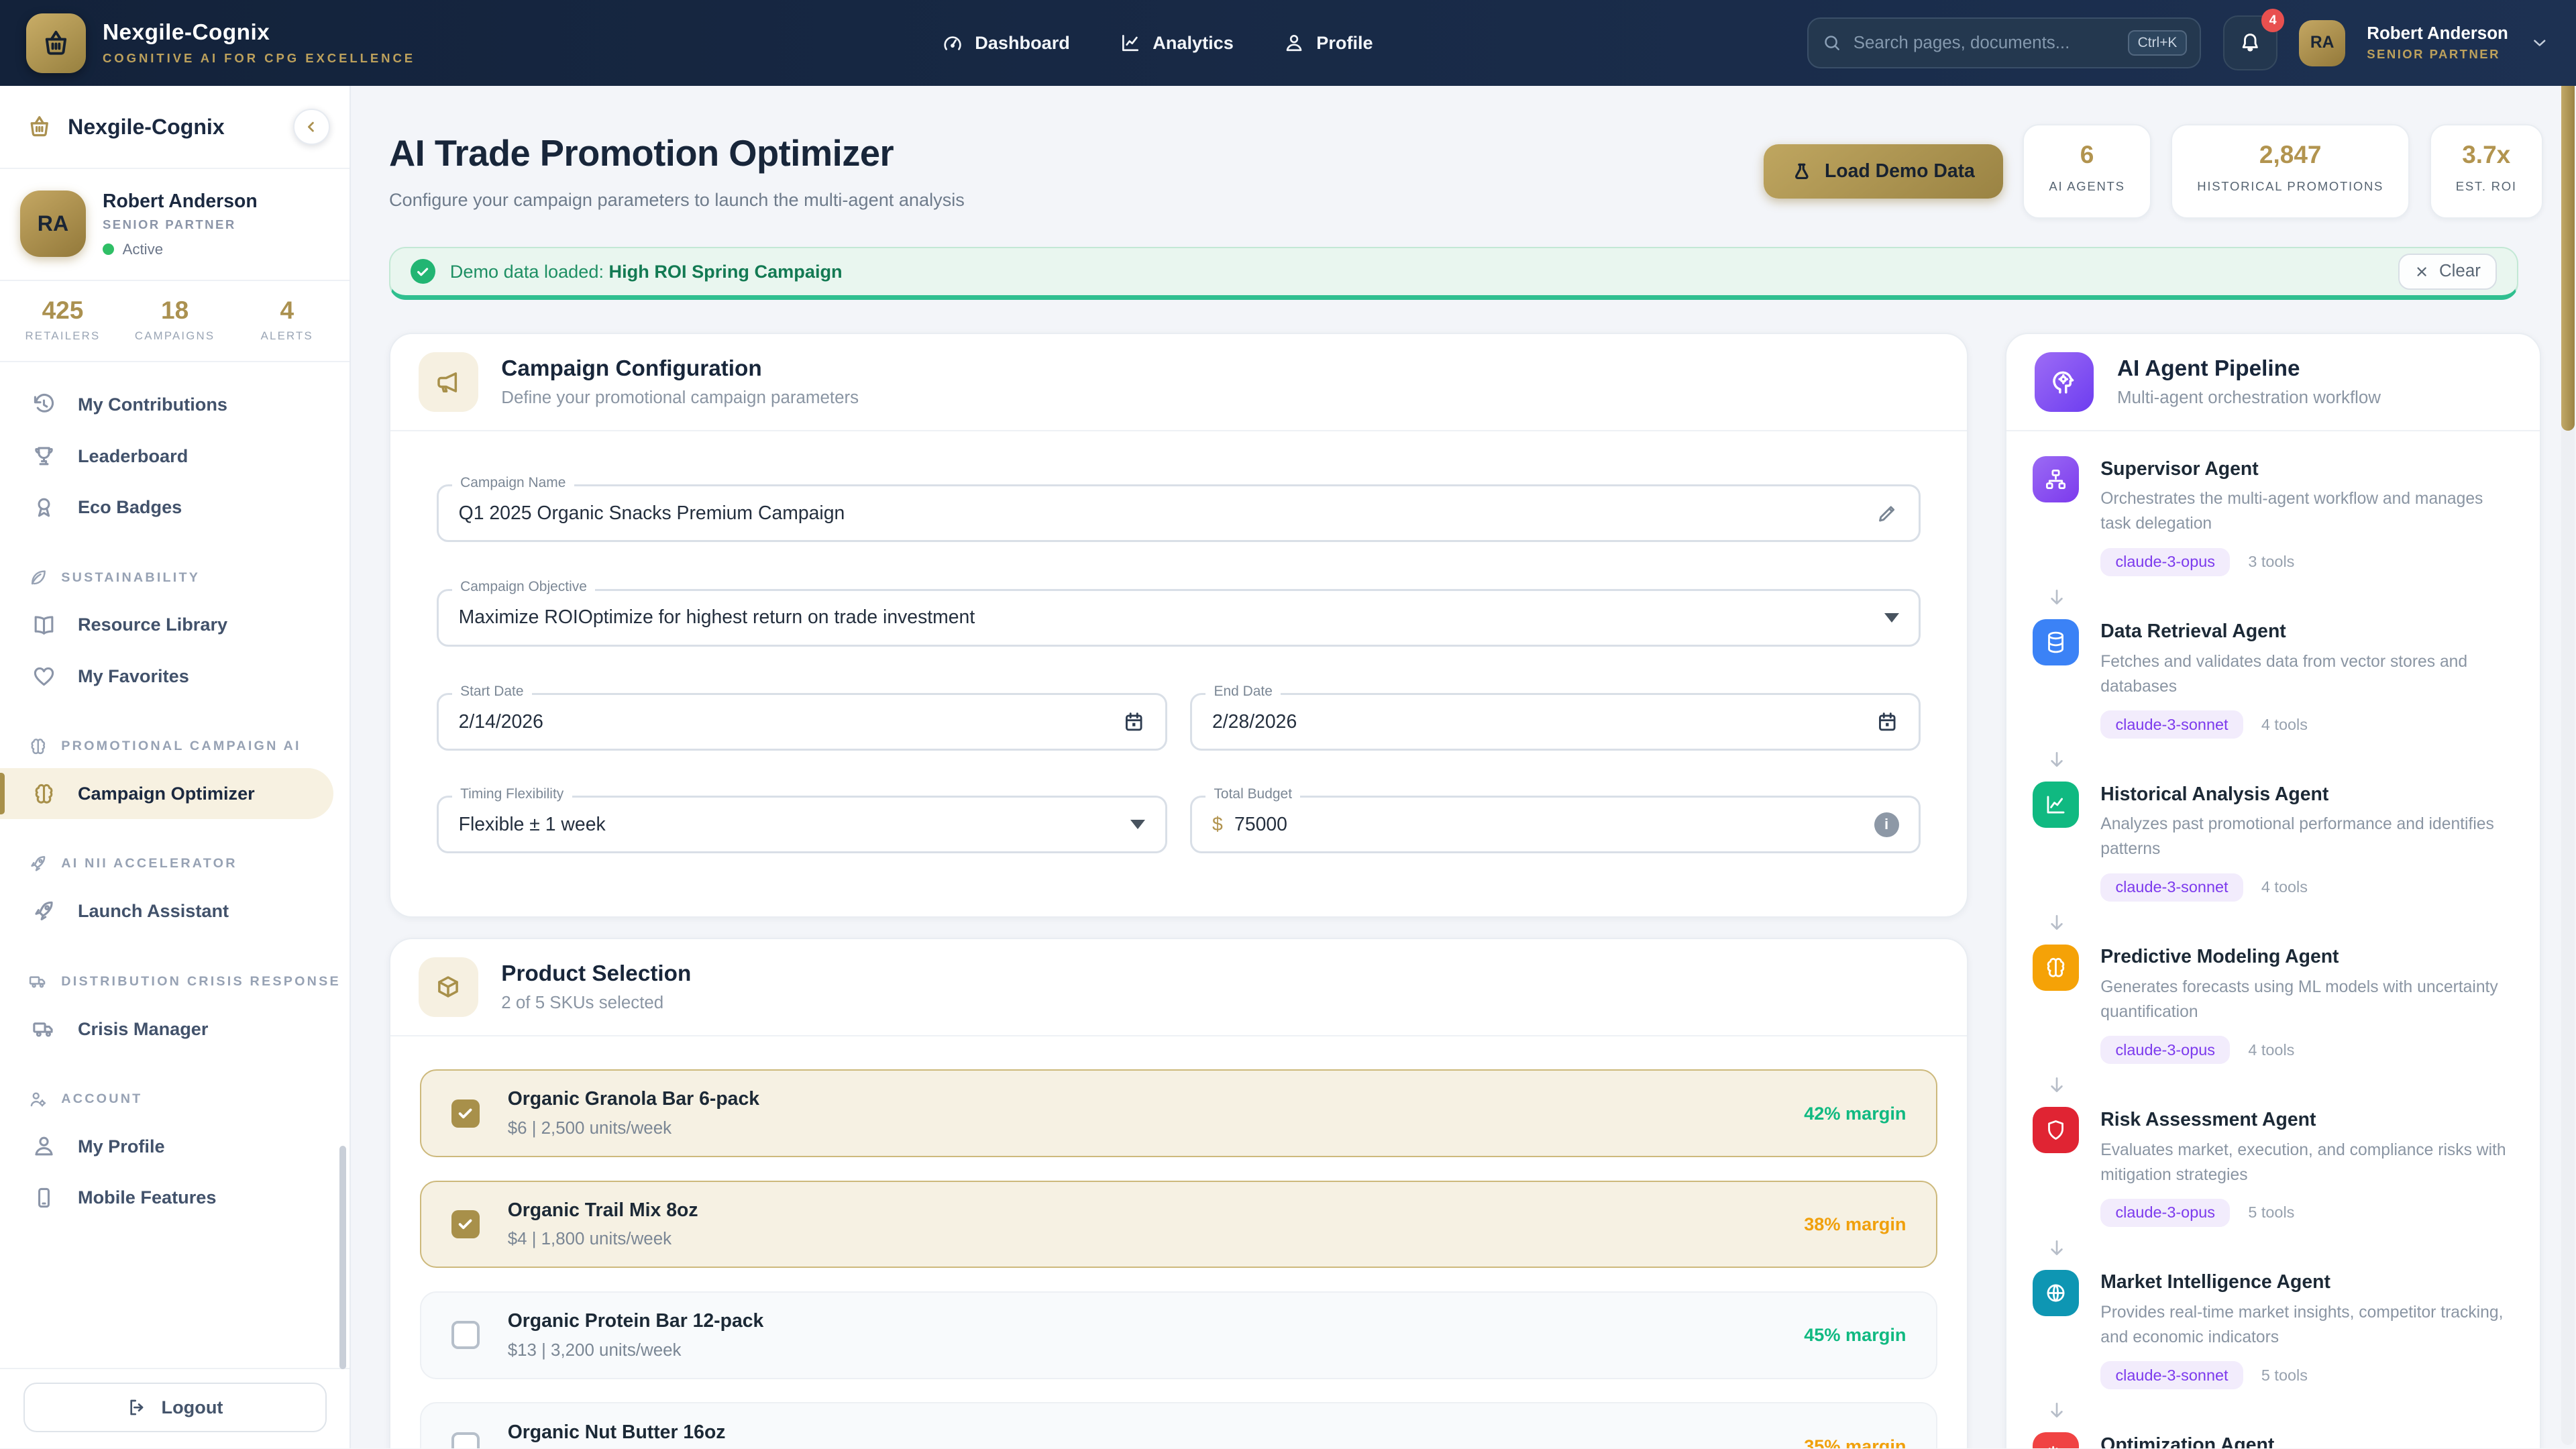 Image resolution: width=2576 pixels, height=1449 pixels. I want to click on product-details: $6 | 2,500 units/week, so click(589, 1128).